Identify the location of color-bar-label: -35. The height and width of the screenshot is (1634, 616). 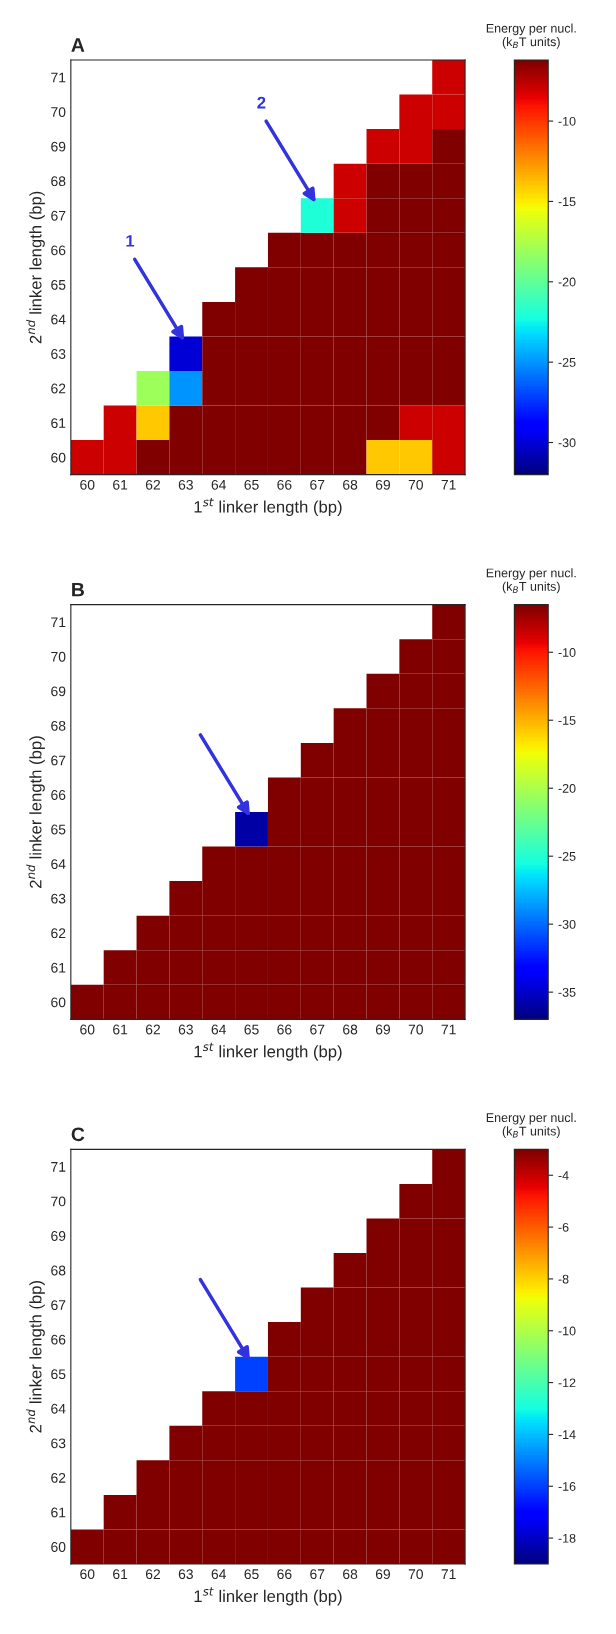
(567, 992).